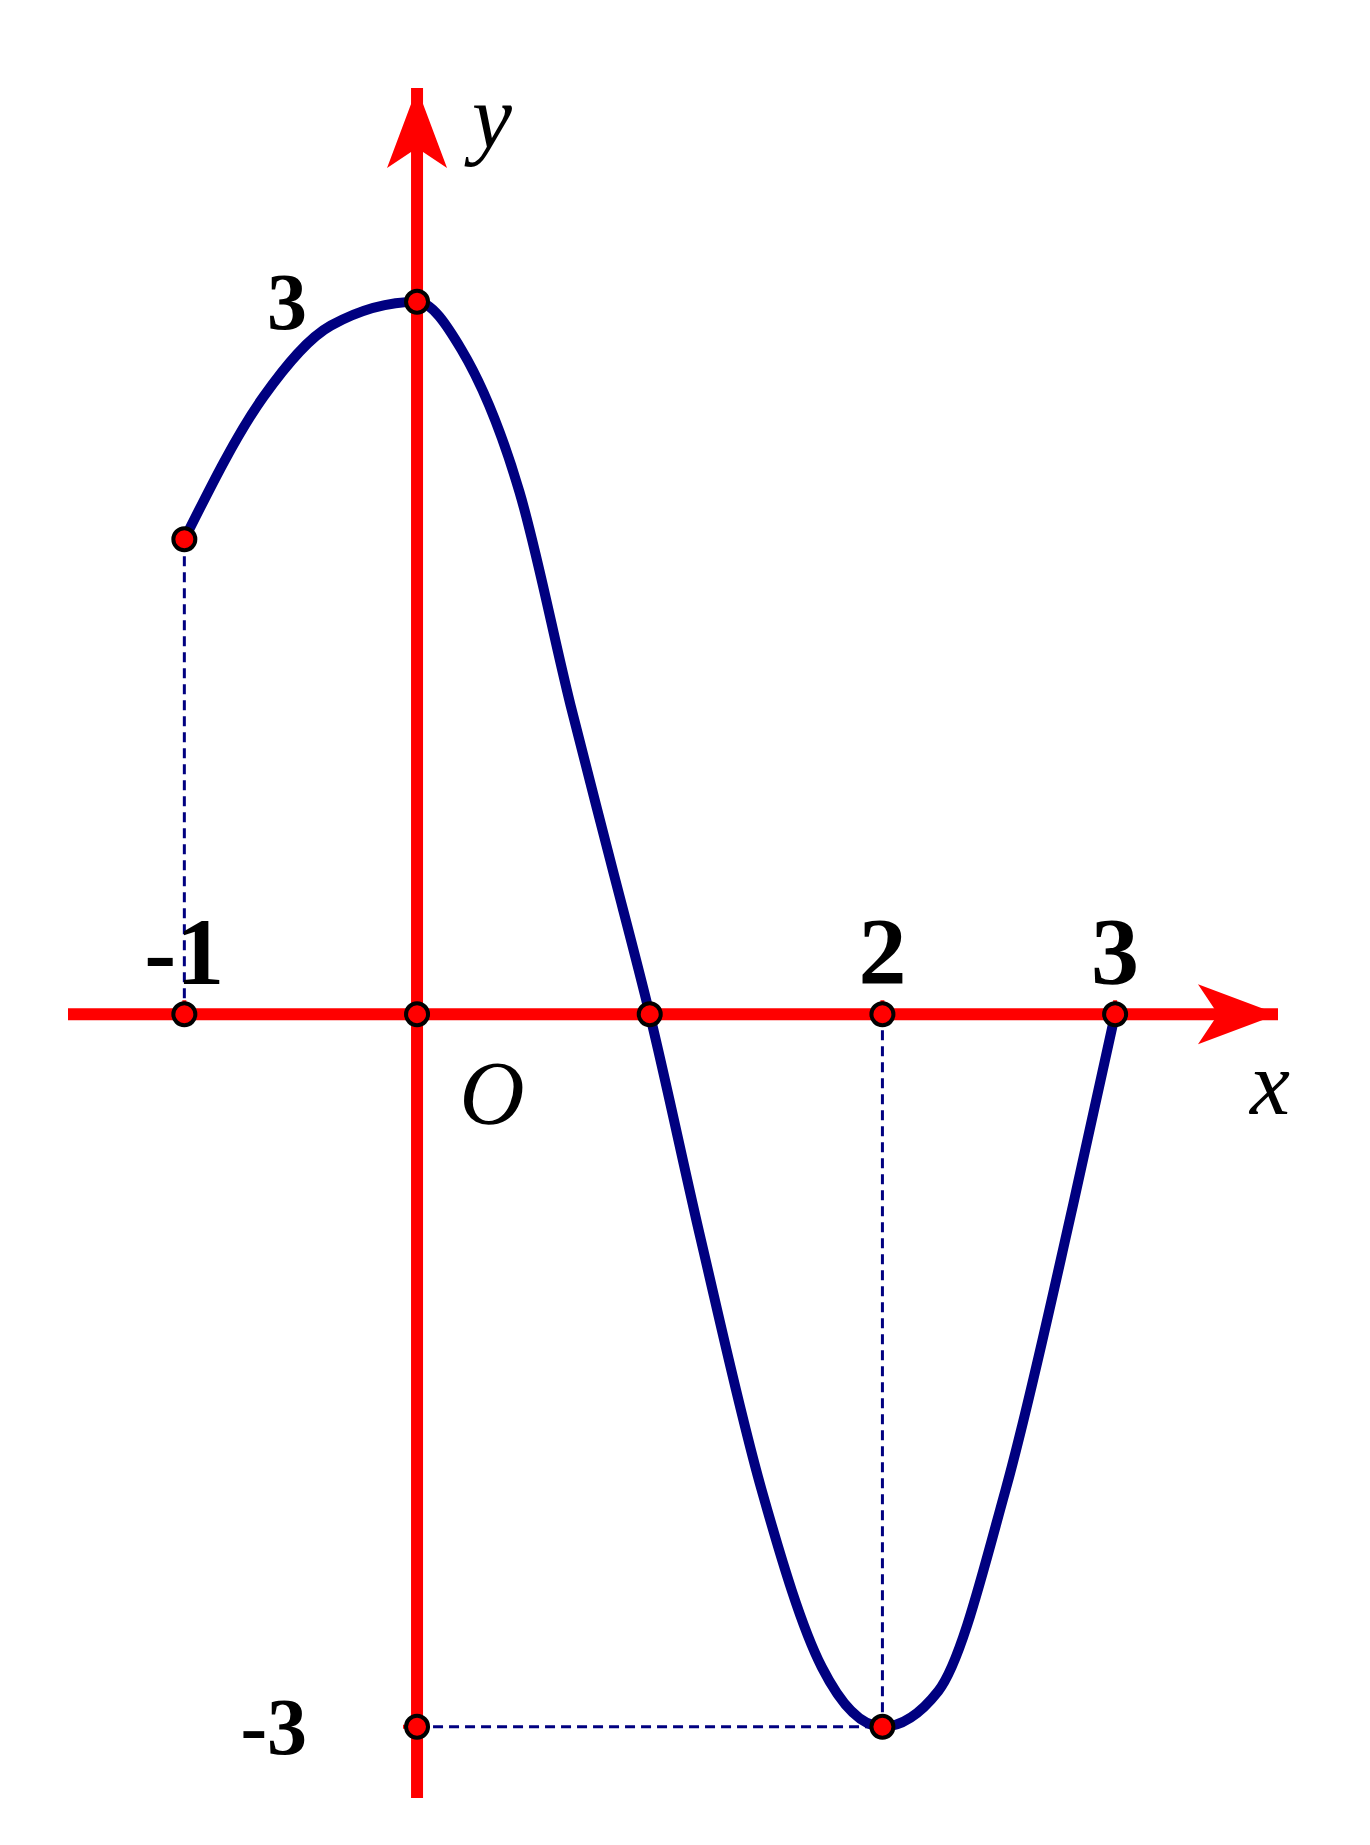 This screenshot has width=1370, height=1845. What do you see at coordinates (882, 952) in the screenshot?
I see `x-tick-label: 2` at bounding box center [882, 952].